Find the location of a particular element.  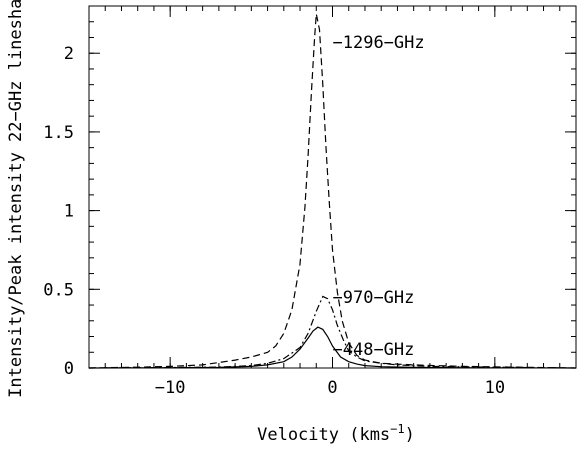

series-line-448GHz is located at coordinates (332, 347).